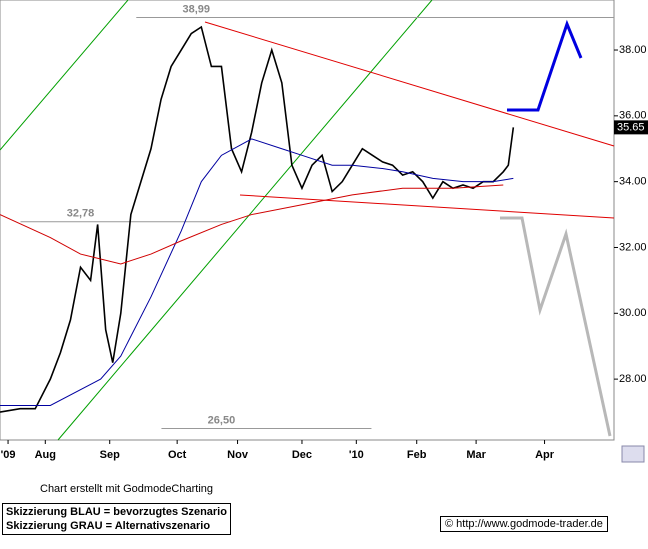 The image size is (648, 549). I want to click on last-price-tag, so click(631, 127).